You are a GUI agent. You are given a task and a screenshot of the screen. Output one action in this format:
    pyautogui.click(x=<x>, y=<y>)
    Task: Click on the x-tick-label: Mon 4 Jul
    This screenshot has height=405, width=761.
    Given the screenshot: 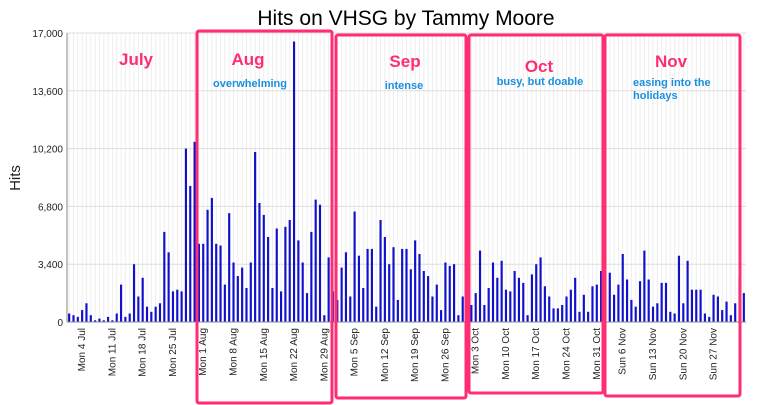 What is the action you would take?
    pyautogui.click(x=82, y=349)
    